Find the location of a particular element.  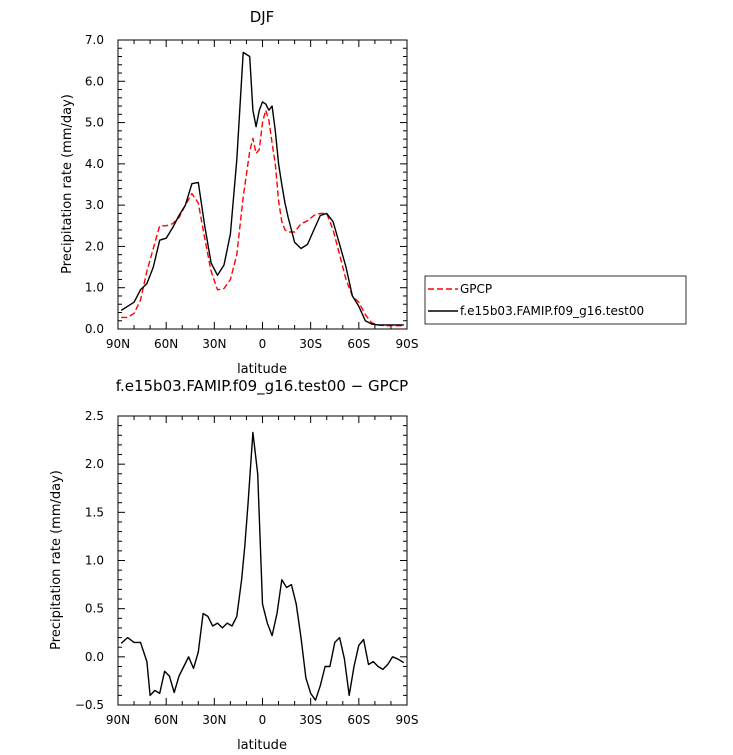

y-tick-label: 5.0 is located at coordinates (94, 123).